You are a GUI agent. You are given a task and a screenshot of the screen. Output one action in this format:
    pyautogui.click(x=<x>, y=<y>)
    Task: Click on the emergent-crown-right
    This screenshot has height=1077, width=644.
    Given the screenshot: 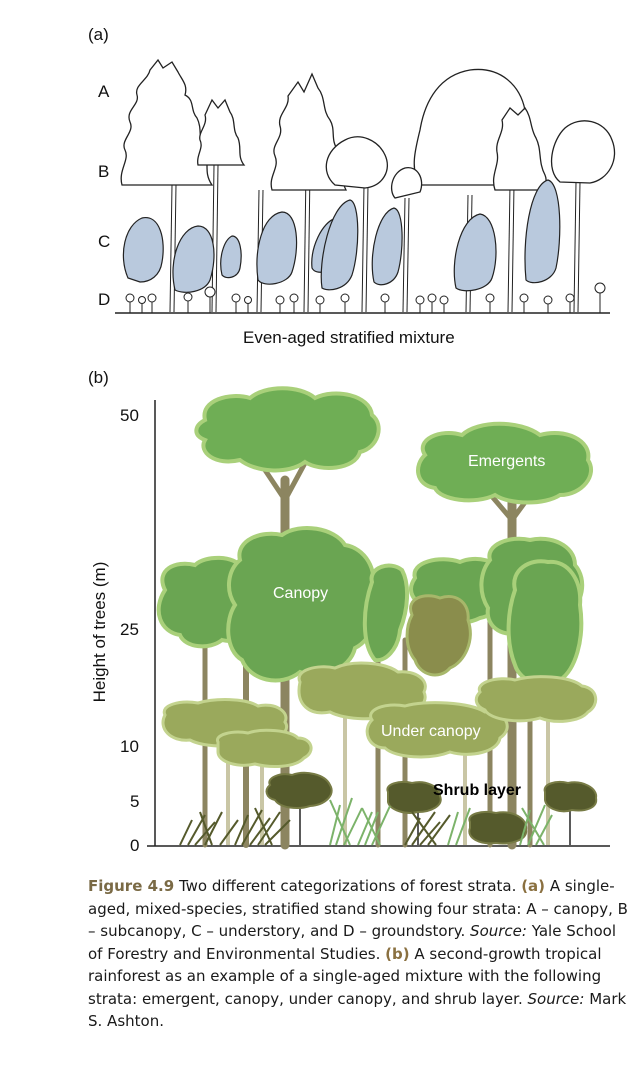 What is the action you would take?
    pyautogui.click(x=505, y=463)
    